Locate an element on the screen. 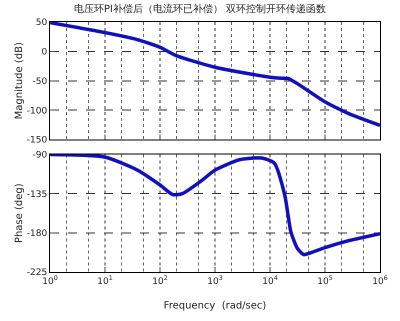  y-tick-label: -150 is located at coordinates (37, 141).